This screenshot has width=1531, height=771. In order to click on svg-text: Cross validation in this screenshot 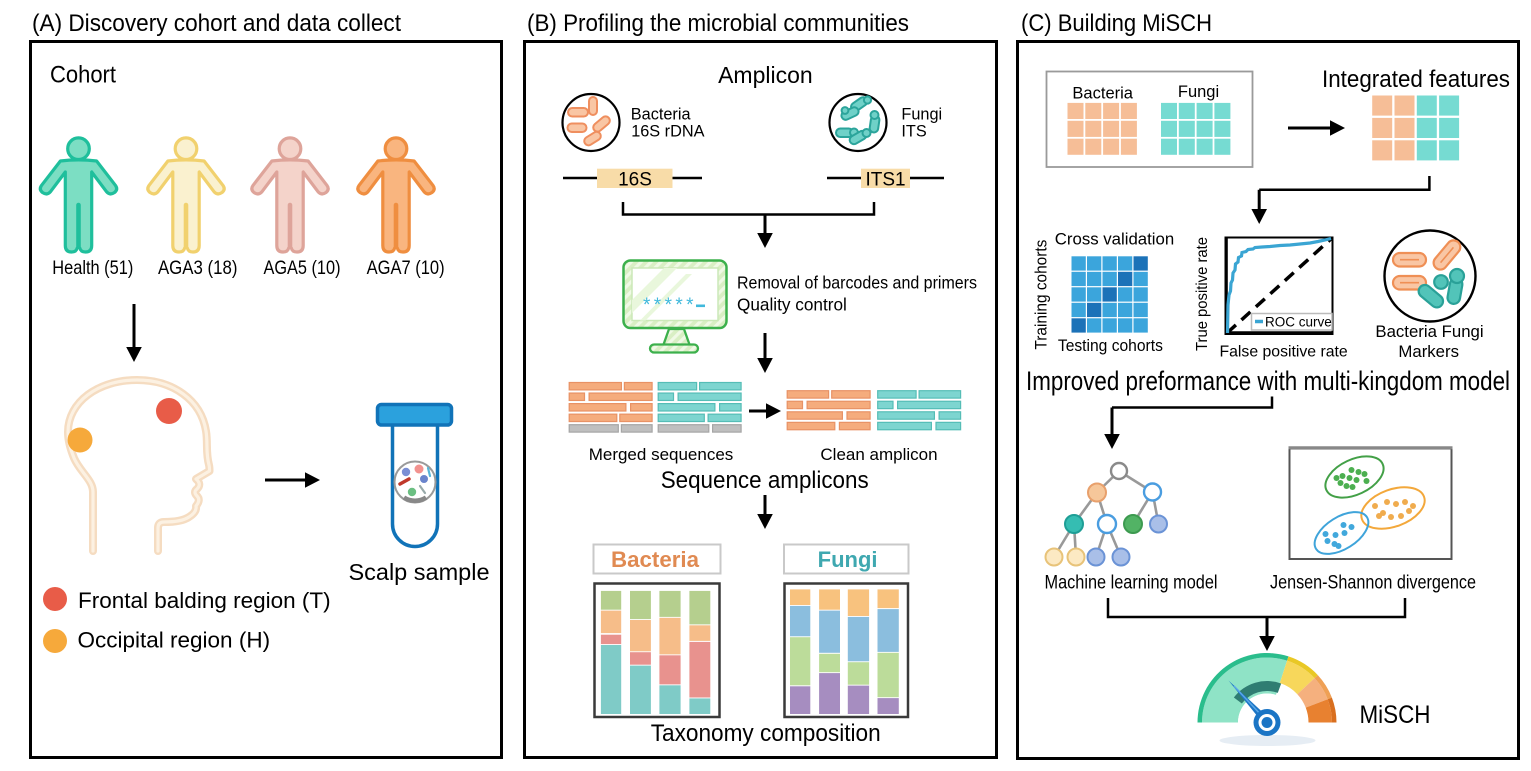, I will do `click(1114, 239)`.